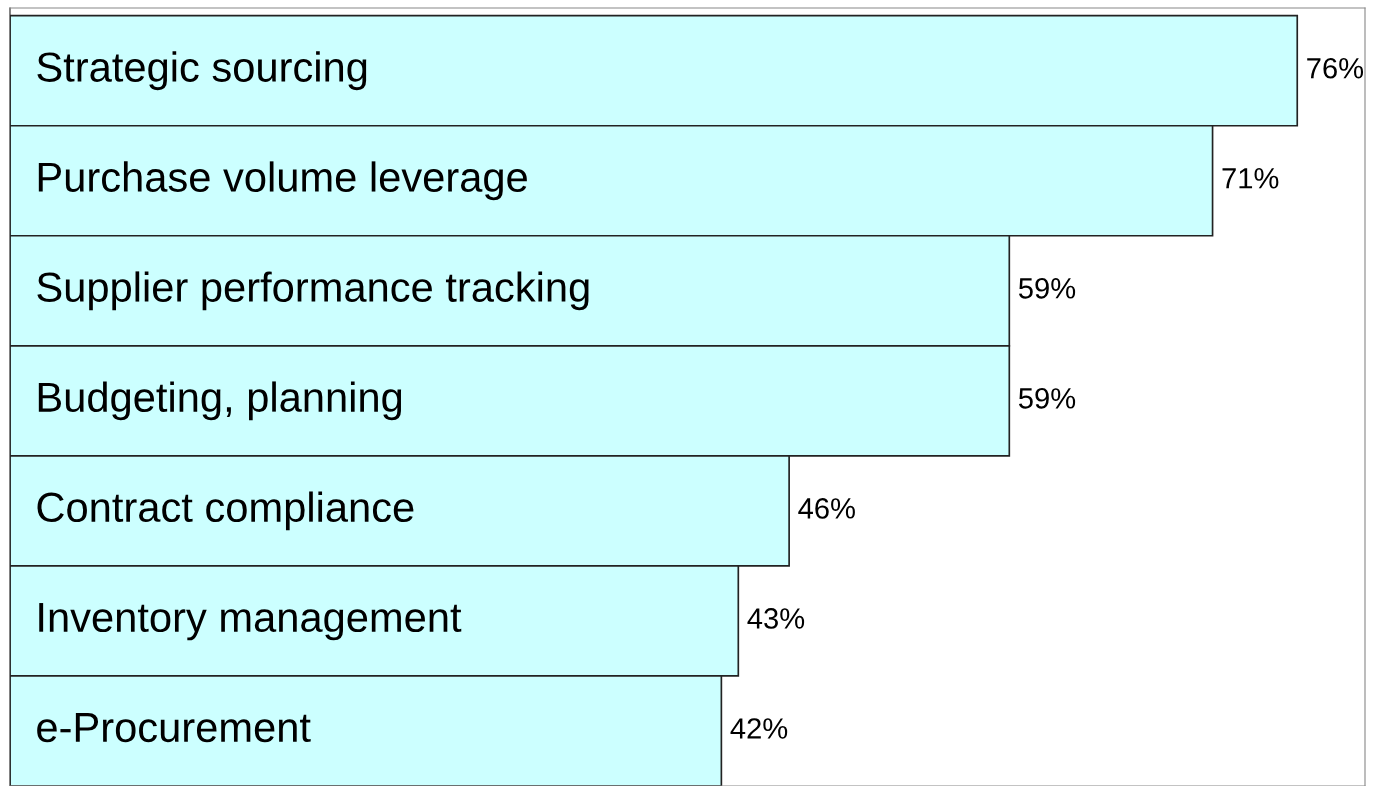 Image resolution: width=1377 pixels, height=786 pixels. I want to click on y-tick-label: Budgeting, planning, so click(220, 401).